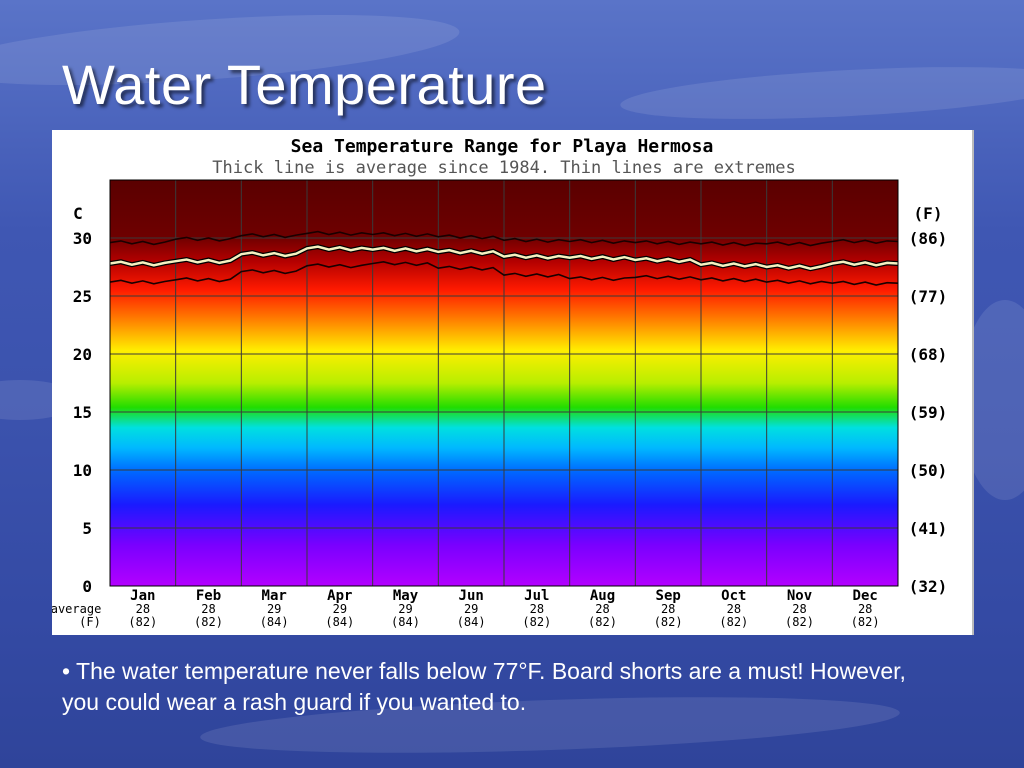 The width and height of the screenshot is (1024, 768). What do you see at coordinates (82, 412) in the screenshot?
I see `y-tick-label-c: 15` at bounding box center [82, 412].